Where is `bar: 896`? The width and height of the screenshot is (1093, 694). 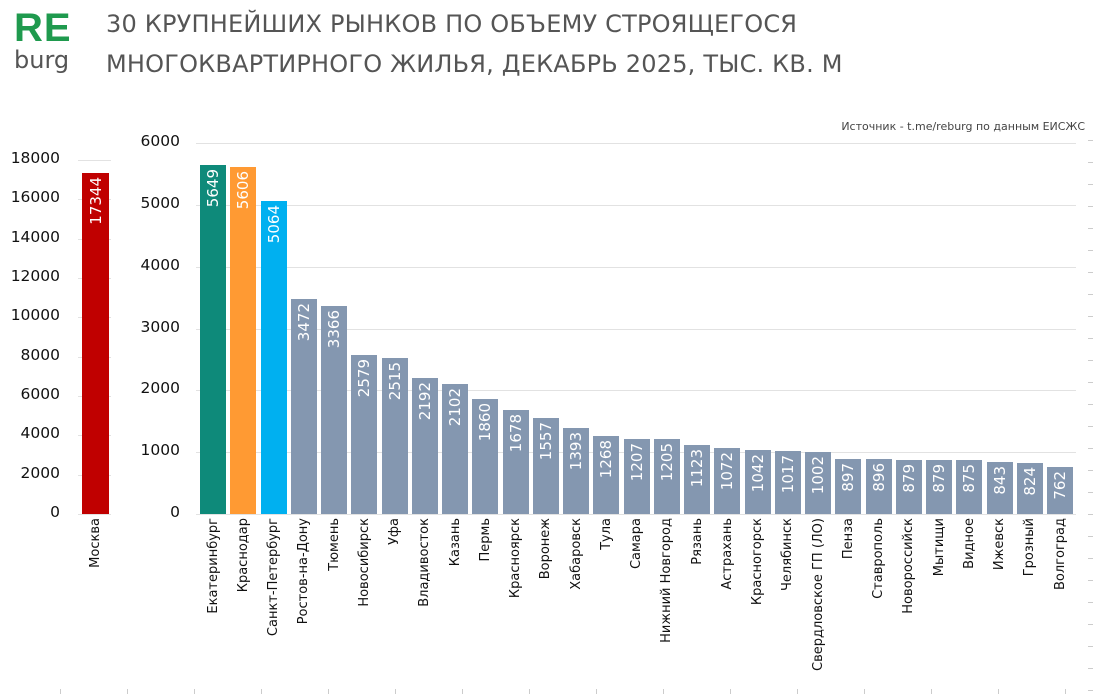
bar: 896 is located at coordinates (878, 486).